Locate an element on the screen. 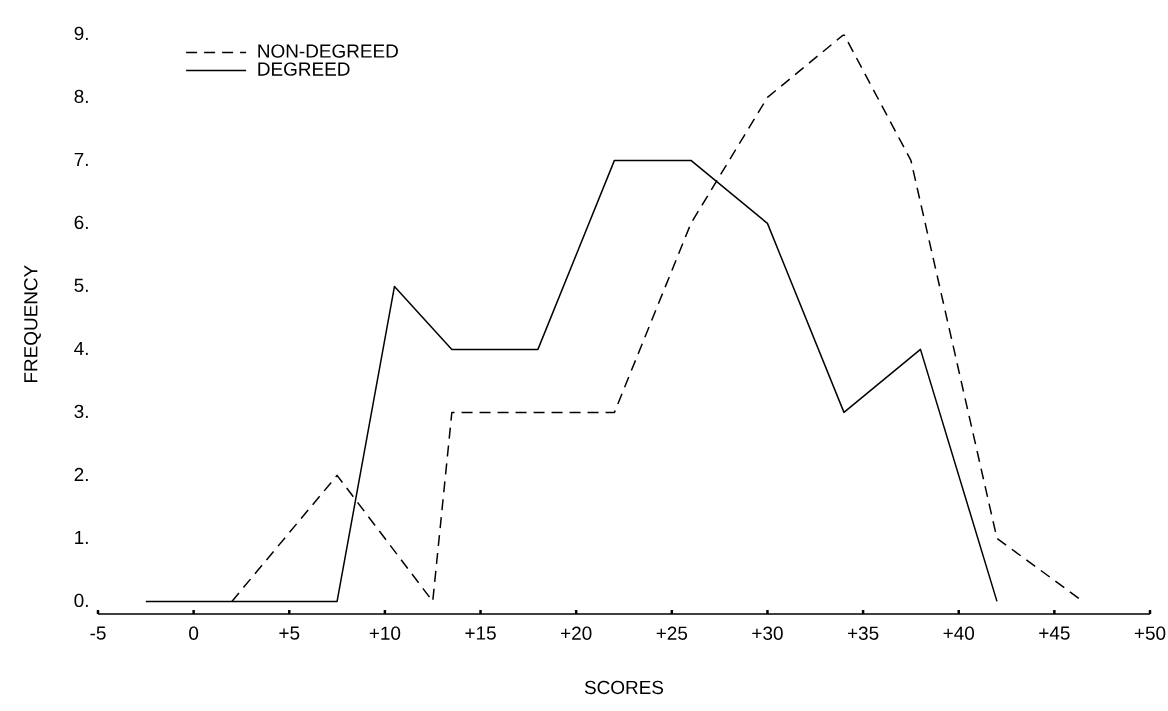 The height and width of the screenshot is (711, 1168). y-tick-label: 9. is located at coordinates (81, 33).